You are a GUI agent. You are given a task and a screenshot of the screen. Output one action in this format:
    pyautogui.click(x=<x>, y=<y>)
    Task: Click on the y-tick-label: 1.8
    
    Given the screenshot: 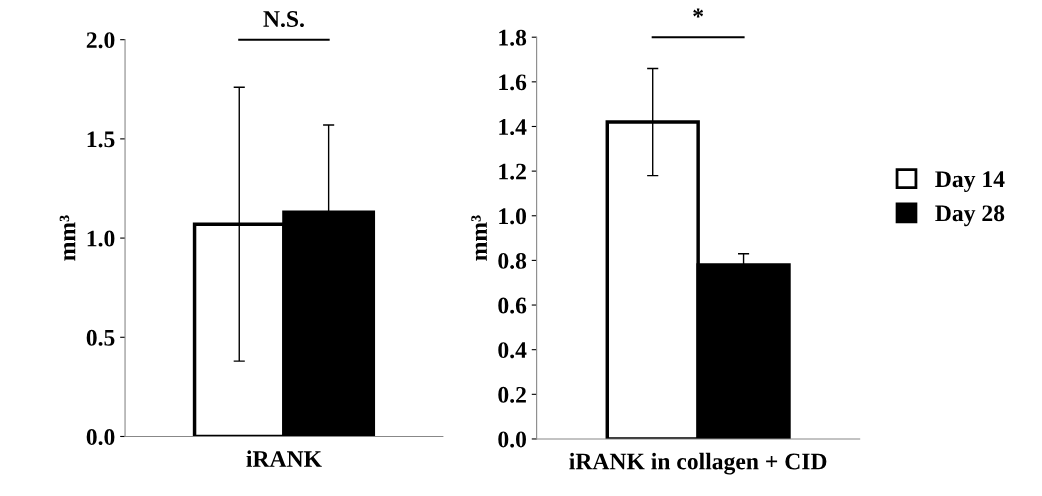 What is the action you would take?
    pyautogui.click(x=513, y=37)
    